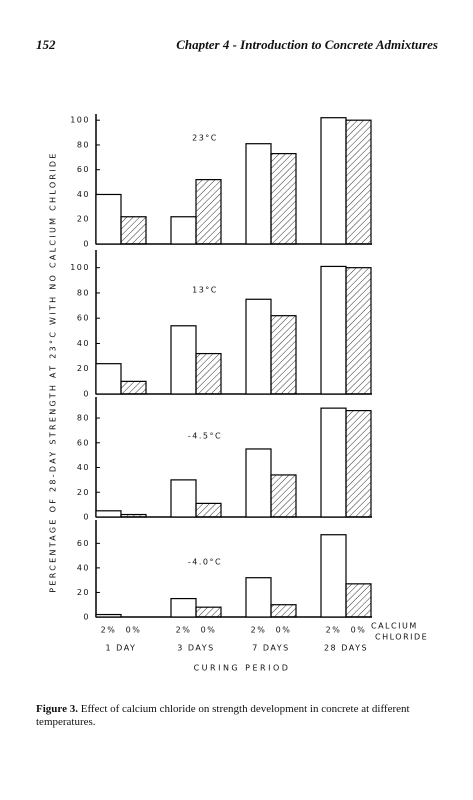 This screenshot has height=800, width=473. I want to click on series-label: CHLORIDE, so click(401, 637).